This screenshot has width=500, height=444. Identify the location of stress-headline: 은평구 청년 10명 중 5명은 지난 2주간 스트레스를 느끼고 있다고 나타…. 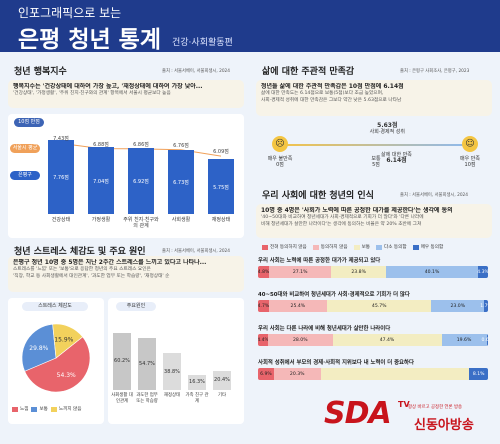
(110, 262).